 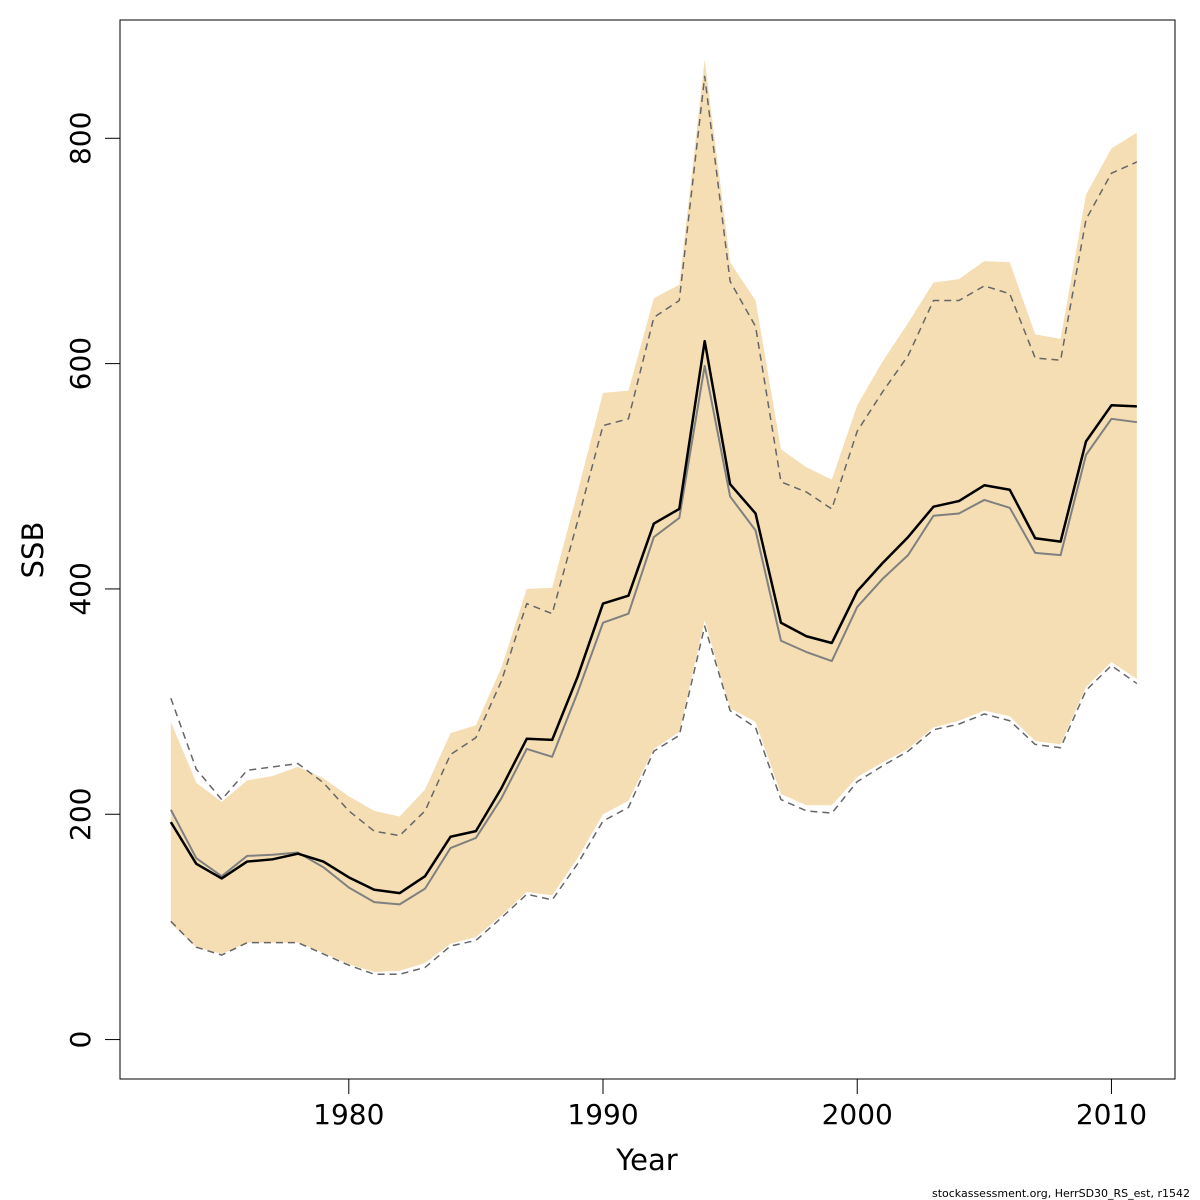 I want to click on x-tick-label: 2010, so click(x=1111, y=1114).